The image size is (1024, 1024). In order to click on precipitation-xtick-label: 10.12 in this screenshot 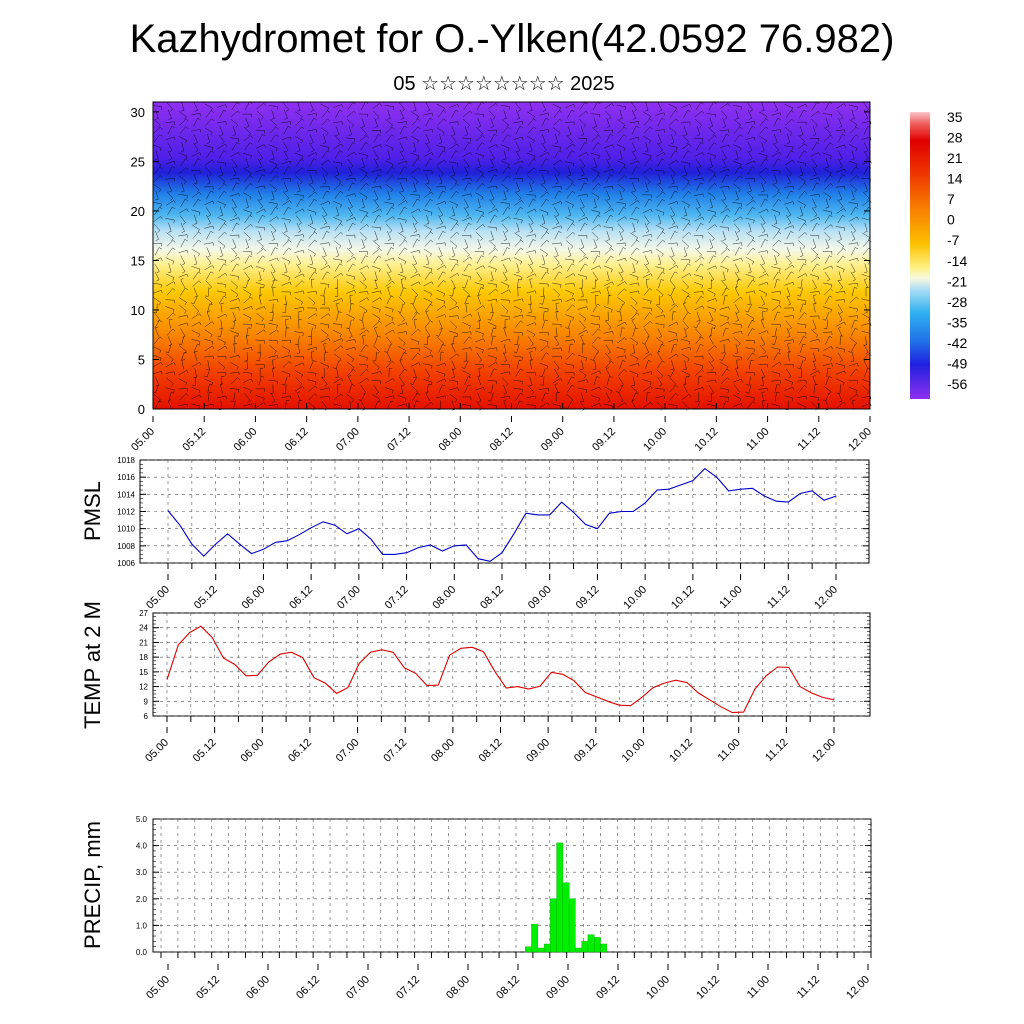, I will do `click(708, 988)`.